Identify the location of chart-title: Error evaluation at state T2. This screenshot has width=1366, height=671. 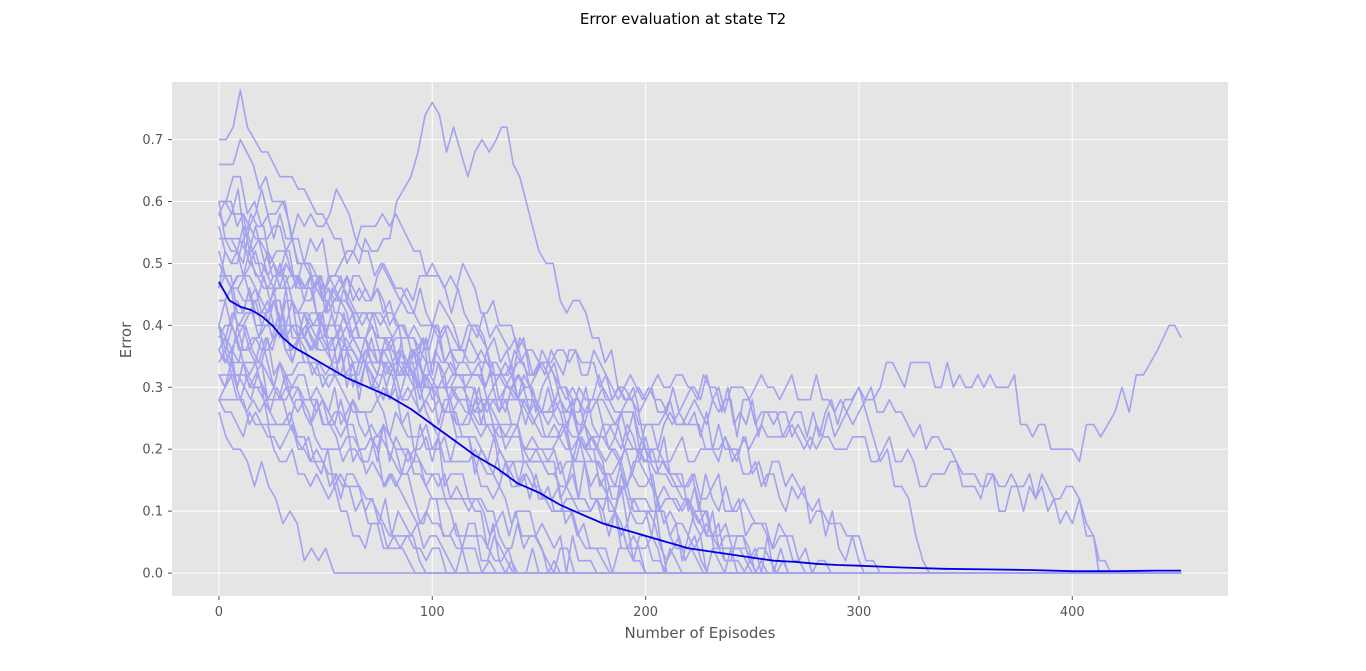
(683, 19).